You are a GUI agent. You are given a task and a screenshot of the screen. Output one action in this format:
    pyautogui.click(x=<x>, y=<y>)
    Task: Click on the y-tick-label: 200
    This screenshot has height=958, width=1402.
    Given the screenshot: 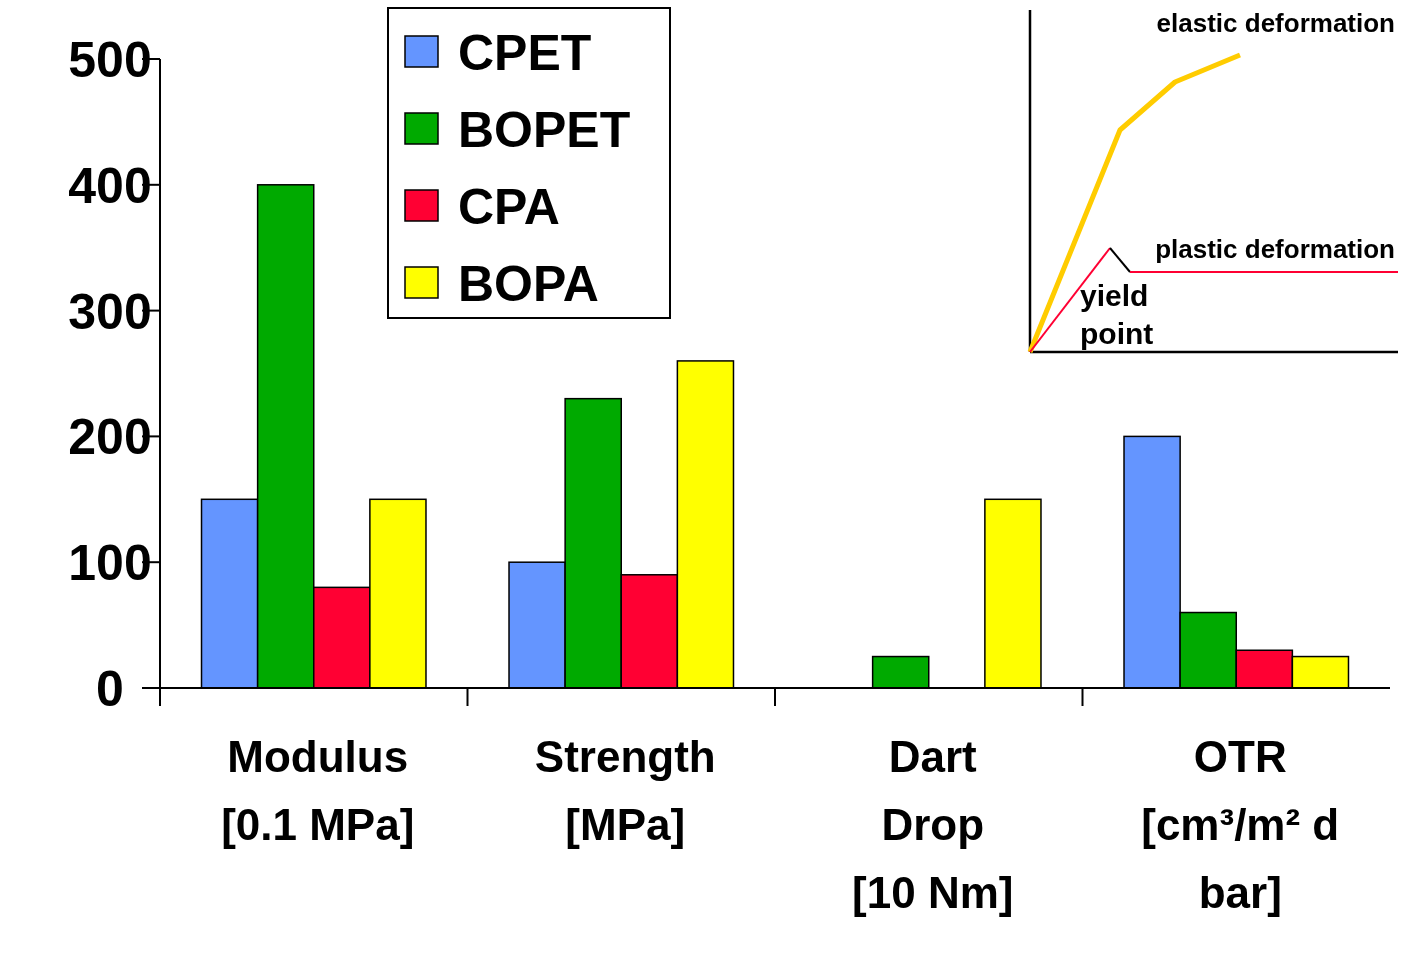 What is the action you would take?
    pyautogui.click(x=110, y=437)
    